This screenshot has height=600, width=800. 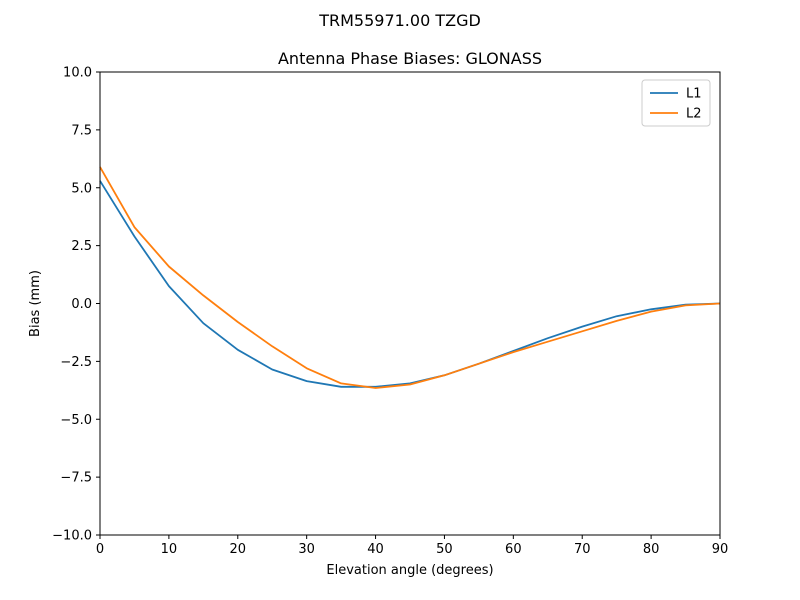 What do you see at coordinates (513, 549) in the screenshot?
I see `x-tick-label: 60` at bounding box center [513, 549].